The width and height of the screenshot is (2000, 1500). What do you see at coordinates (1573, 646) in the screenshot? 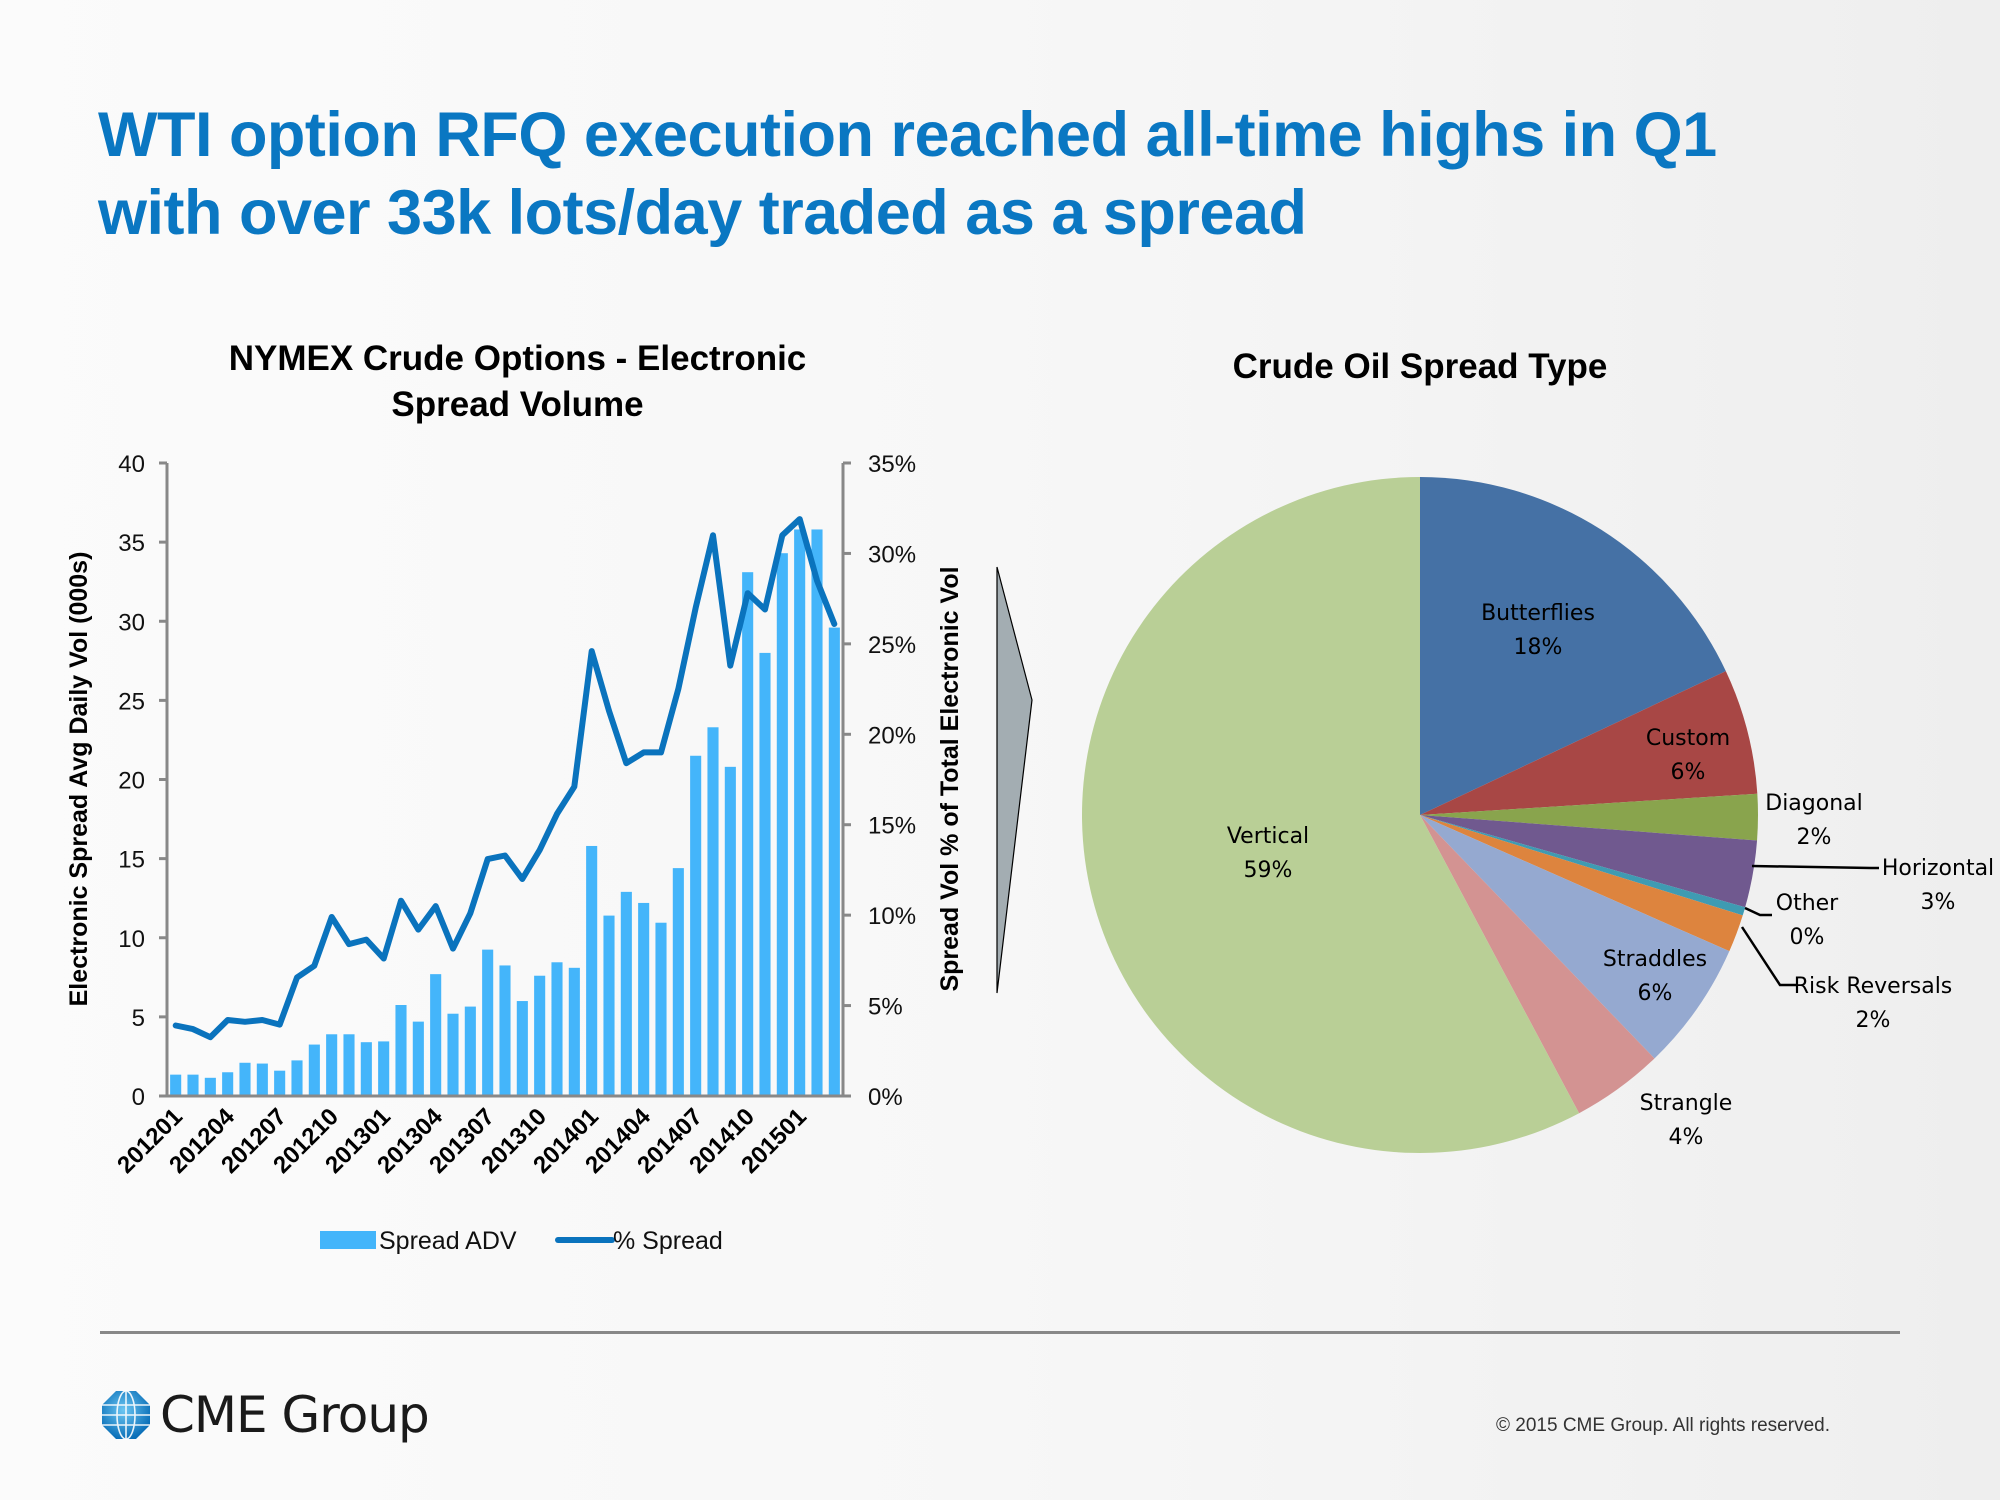
I see `pie-slice-butterflies` at bounding box center [1573, 646].